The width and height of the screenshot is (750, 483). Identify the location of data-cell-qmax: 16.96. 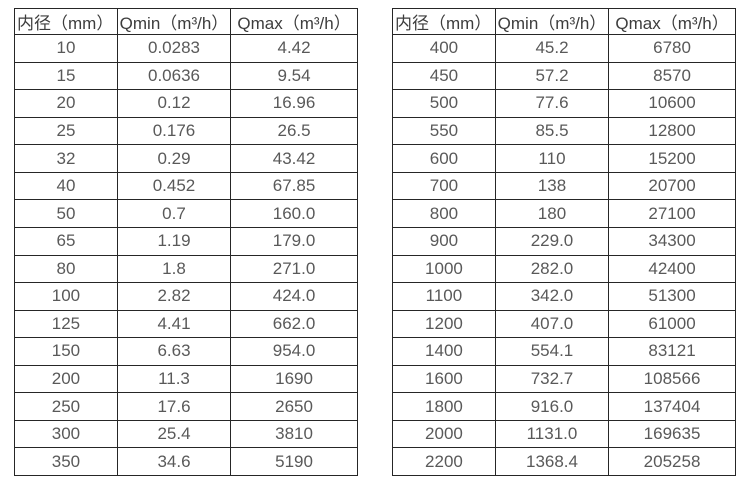
(294, 103).